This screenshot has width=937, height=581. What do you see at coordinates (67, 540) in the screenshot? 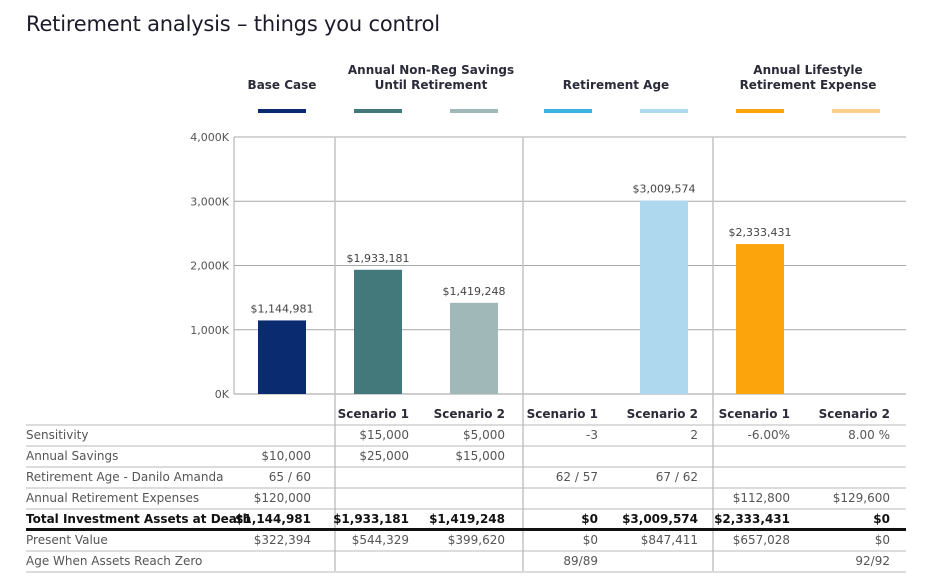
I see `row-label: Present Value` at bounding box center [67, 540].